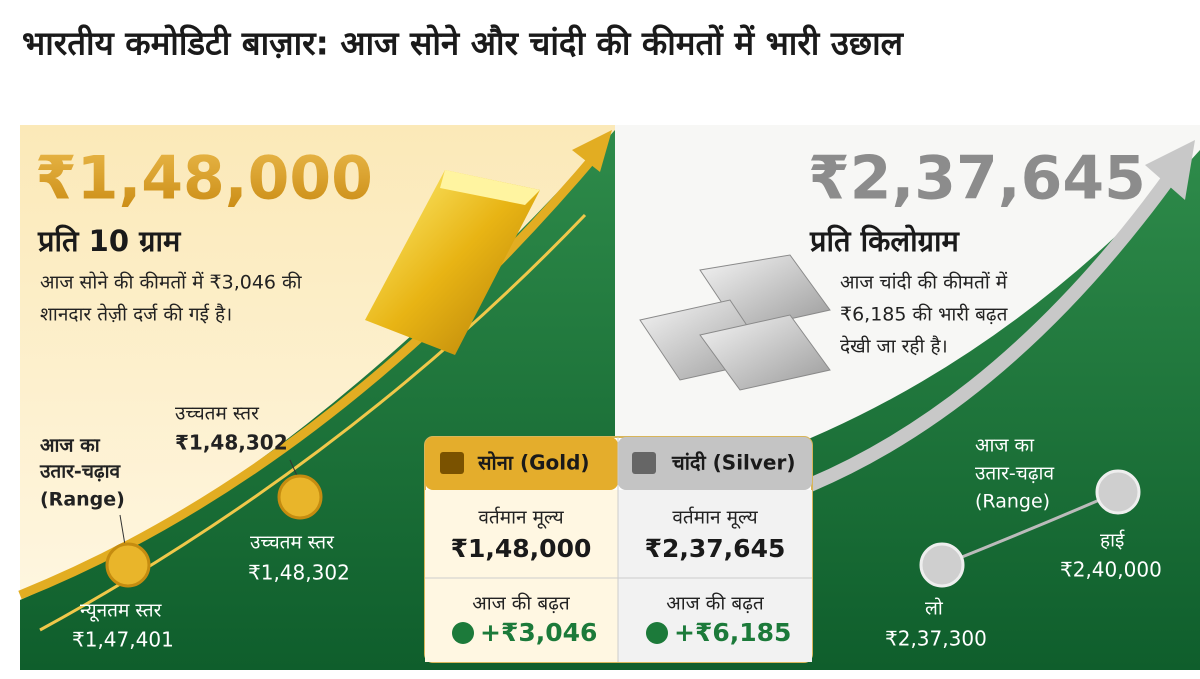 The height and width of the screenshot is (679, 1200). What do you see at coordinates (538, 632) in the screenshot?
I see `table-cell: +₹3,046` at bounding box center [538, 632].